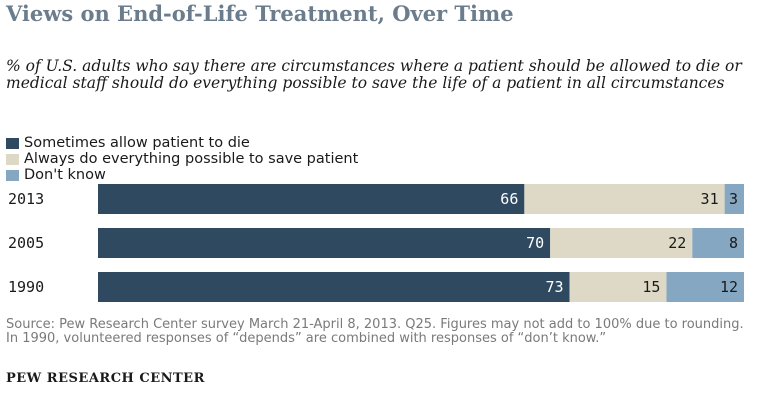  I want to click on legend-item-allow-die: Sometimes allow patient to die, so click(182, 143).